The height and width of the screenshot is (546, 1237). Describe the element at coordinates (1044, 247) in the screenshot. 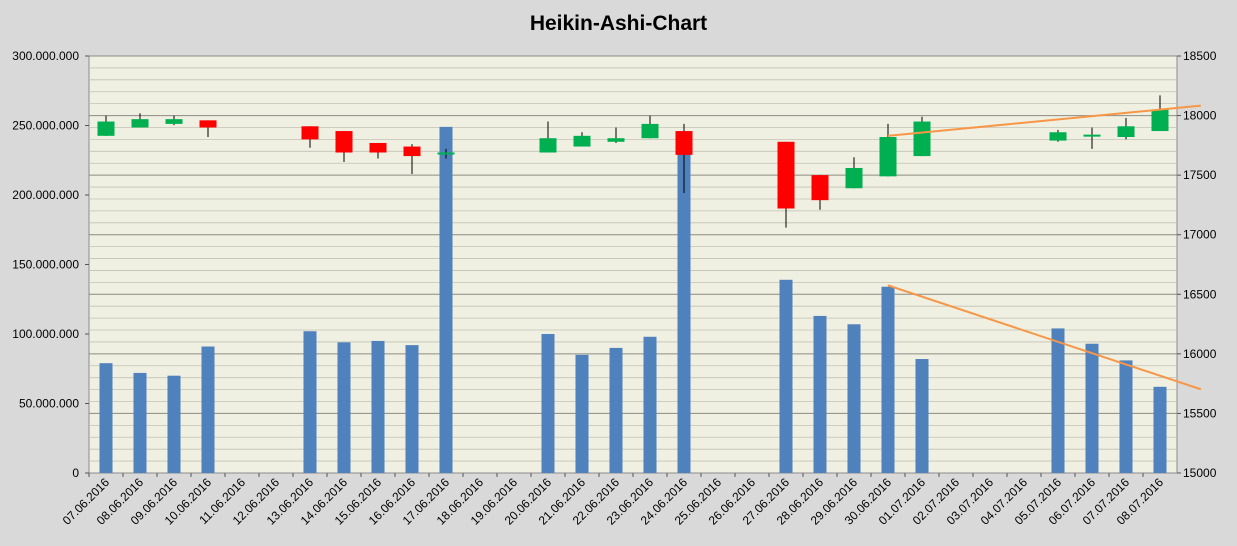

I see `trendlines` at that location.